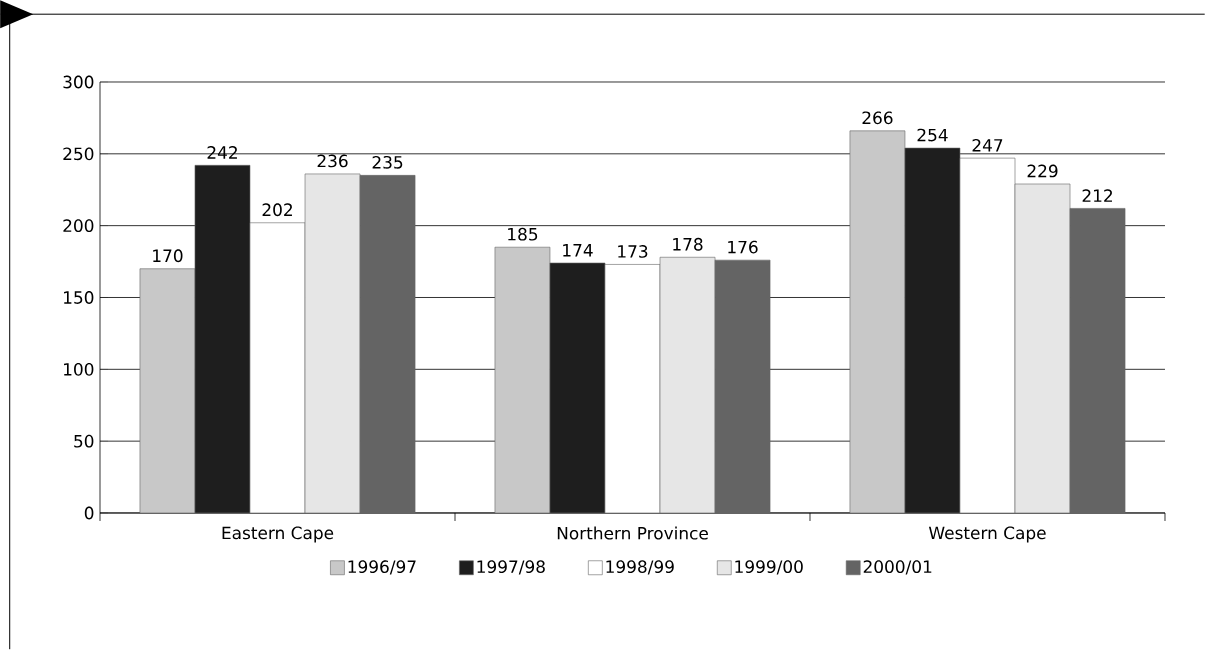 The width and height of the screenshot is (1205, 650). Describe the element at coordinates (769, 567) in the screenshot. I see `legend-label: 1999/00` at that location.